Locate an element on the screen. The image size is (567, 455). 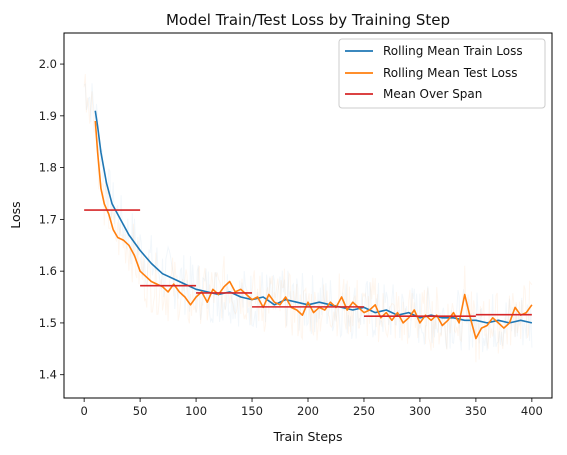
y-tick-label: 1.5 is located at coordinates (48, 323).